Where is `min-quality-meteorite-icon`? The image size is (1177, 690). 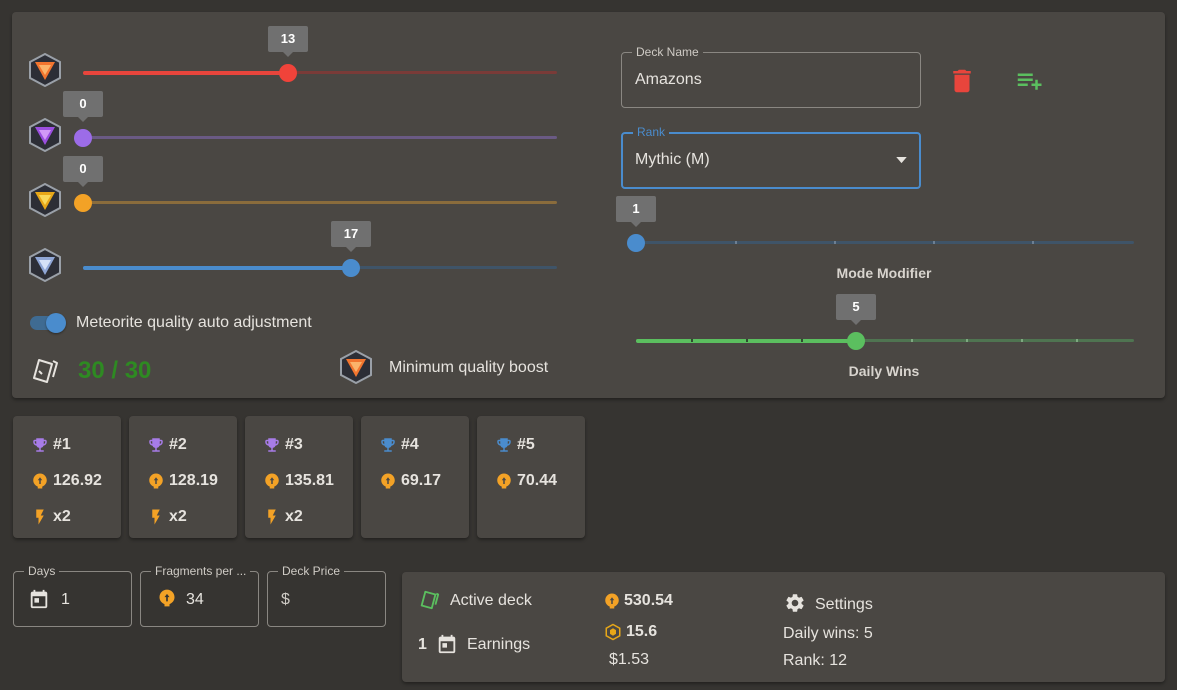
min-quality-meteorite-icon is located at coordinates (356, 367).